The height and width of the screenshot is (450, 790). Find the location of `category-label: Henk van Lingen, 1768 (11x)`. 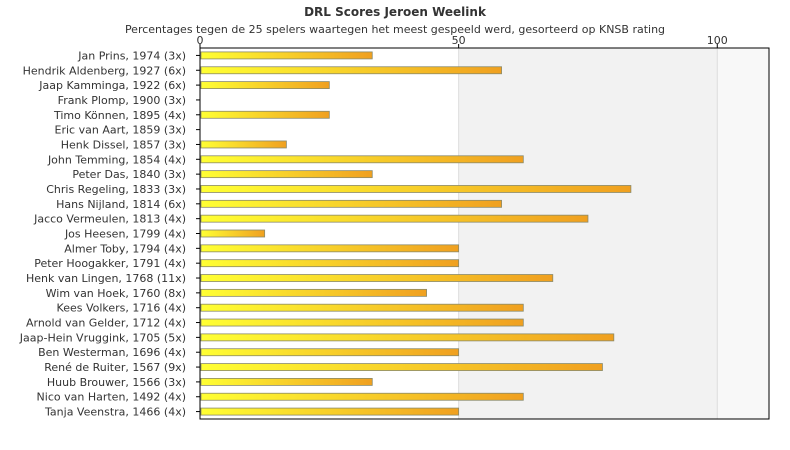

category-label: Henk van Lingen, 1768 (11x) is located at coordinates (106, 278).